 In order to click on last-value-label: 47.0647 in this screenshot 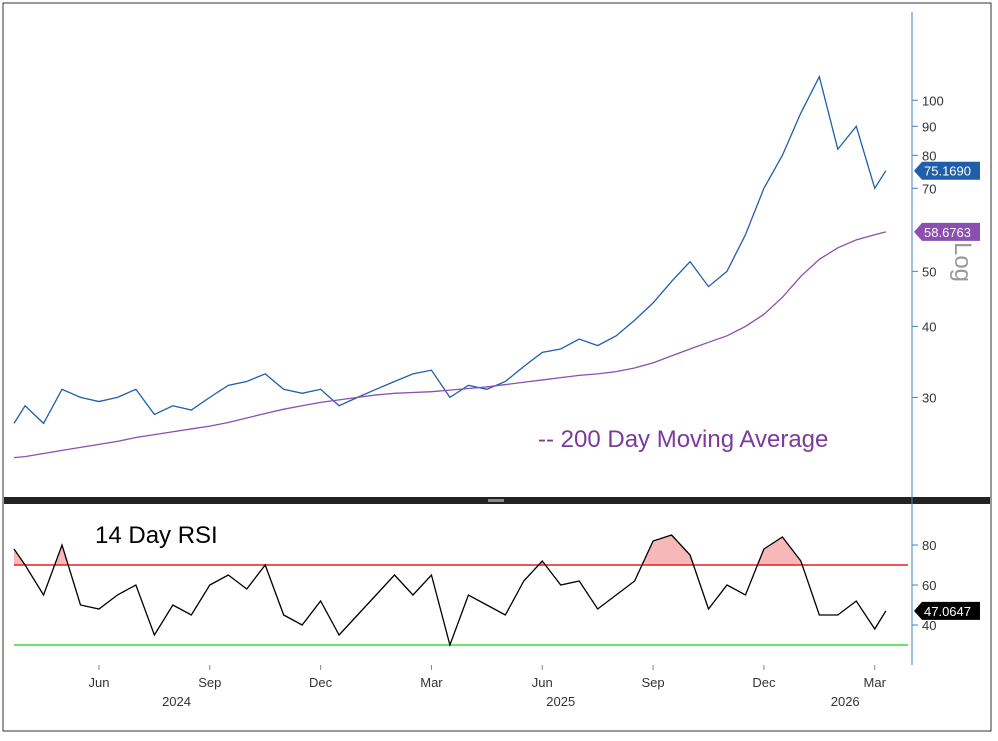, I will do `click(947, 611)`.